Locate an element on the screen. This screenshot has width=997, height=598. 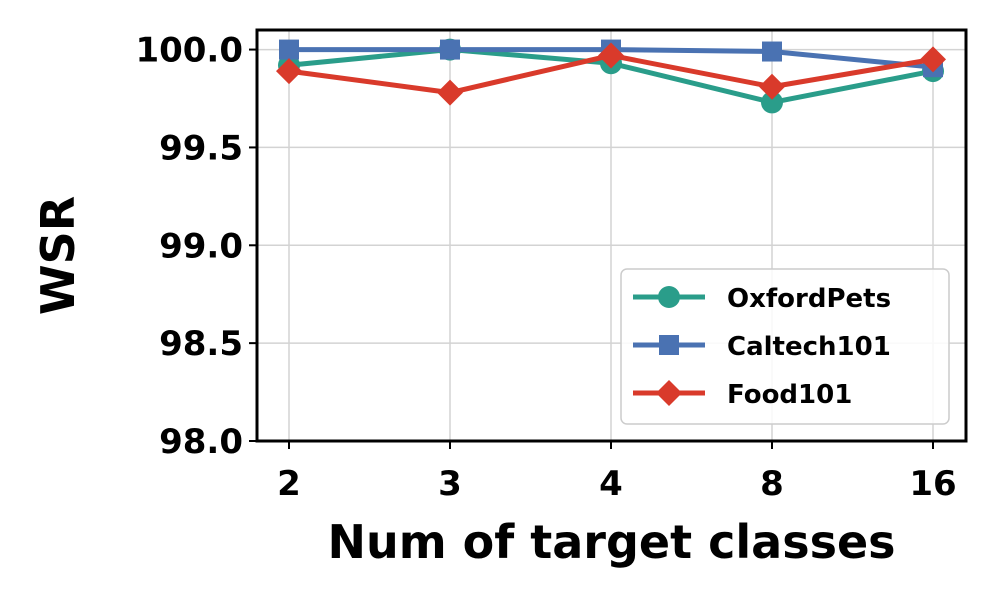
x-tick-label: 3 is located at coordinates (450, 484).